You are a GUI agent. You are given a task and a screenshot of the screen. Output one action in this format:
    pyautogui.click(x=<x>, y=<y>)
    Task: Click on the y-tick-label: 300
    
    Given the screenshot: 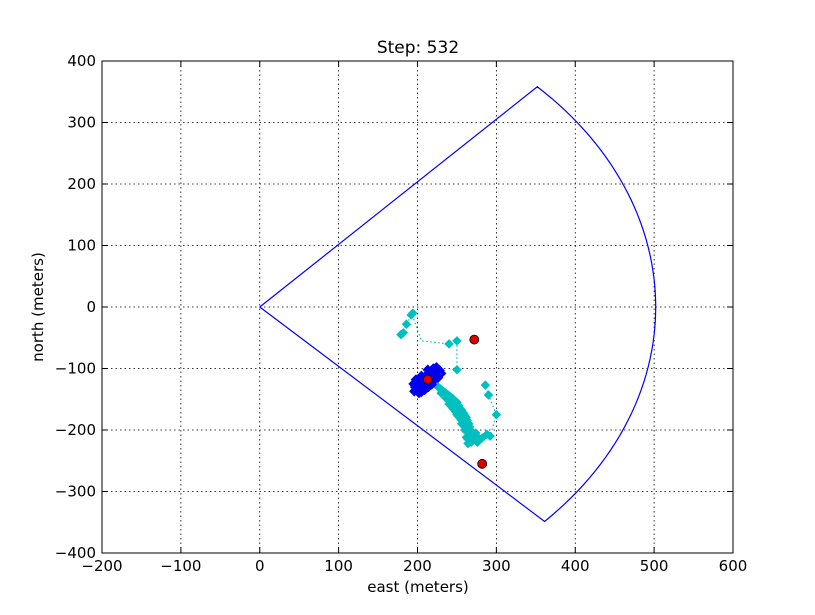 What is the action you would take?
    pyautogui.click(x=81, y=123)
    